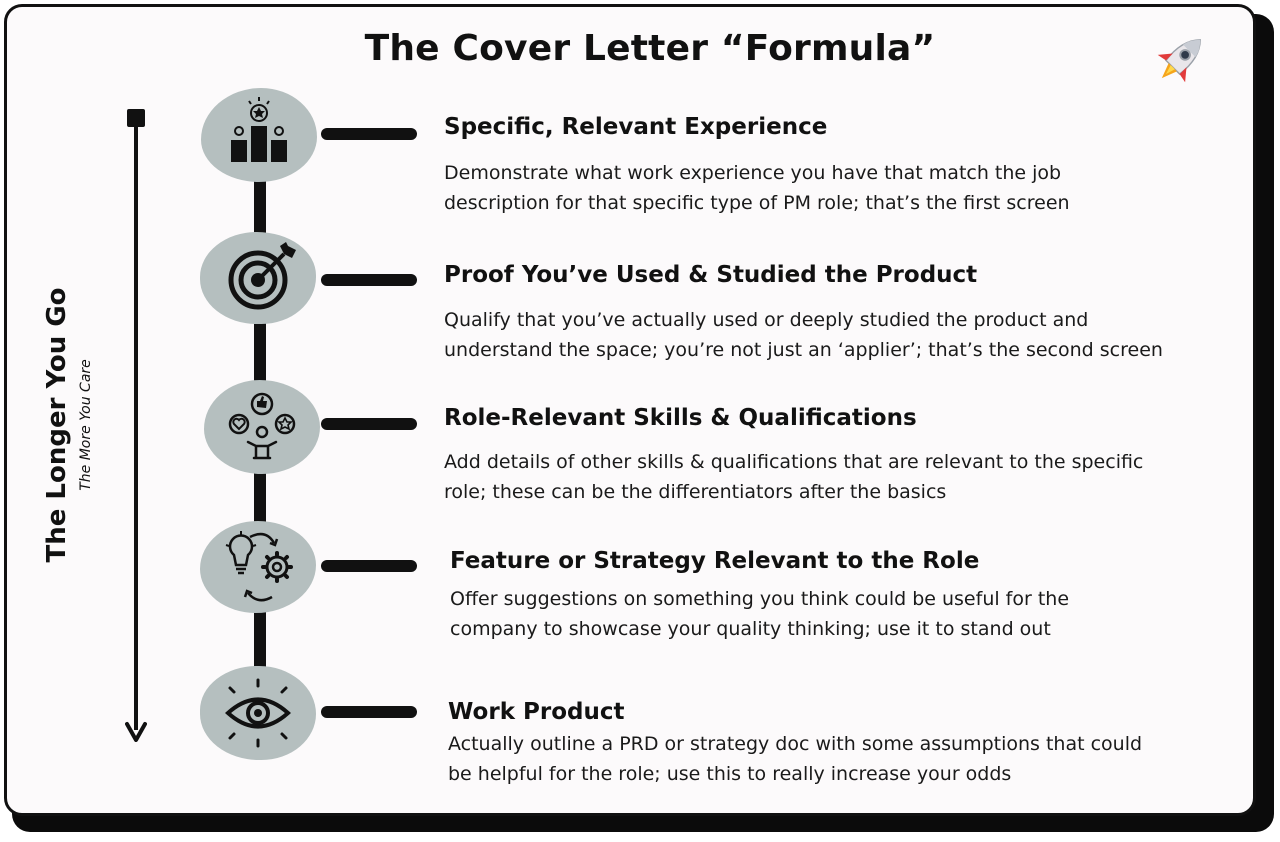  What do you see at coordinates (680, 418) in the screenshot?
I see `step-3-heading: Role-Relevant Skills & Qualifications` at bounding box center [680, 418].